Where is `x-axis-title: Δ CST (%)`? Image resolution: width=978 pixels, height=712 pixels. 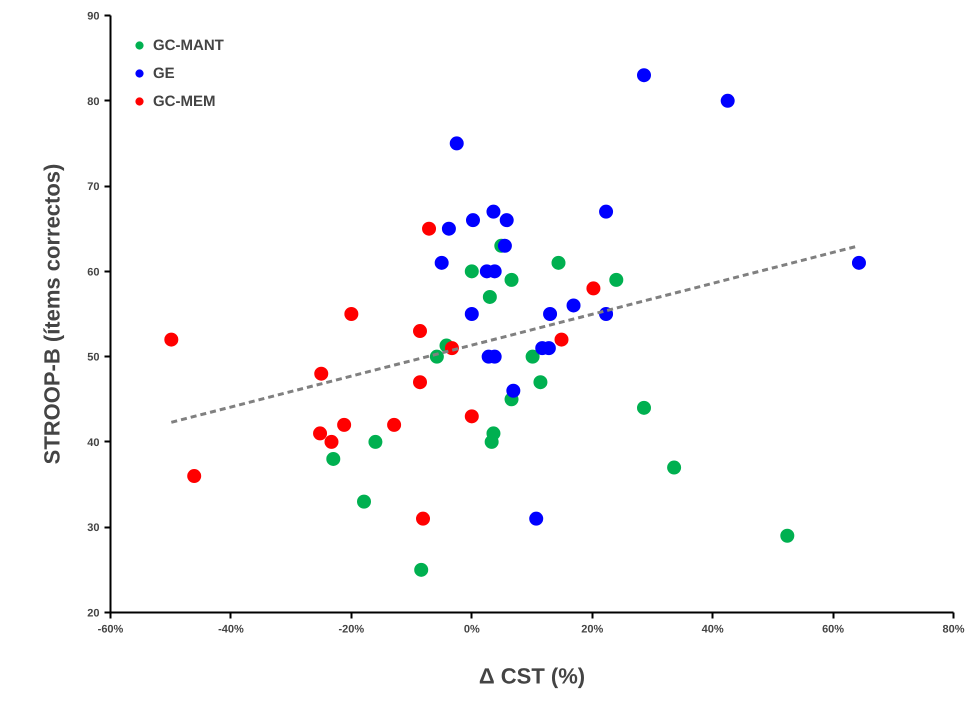
x-axis-title: Δ CST (%) is located at coordinates (532, 676).